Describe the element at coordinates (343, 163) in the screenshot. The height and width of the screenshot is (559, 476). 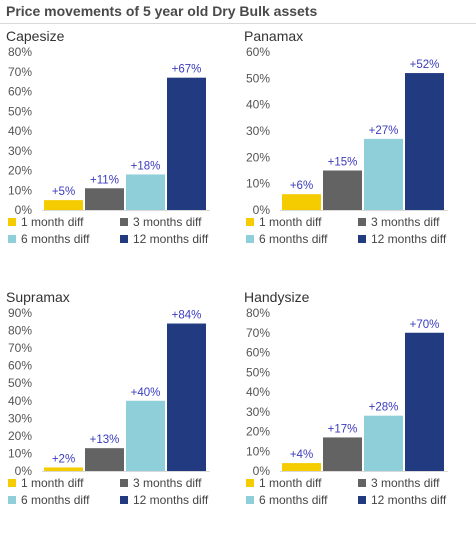
I see `data-label: +15%` at that location.